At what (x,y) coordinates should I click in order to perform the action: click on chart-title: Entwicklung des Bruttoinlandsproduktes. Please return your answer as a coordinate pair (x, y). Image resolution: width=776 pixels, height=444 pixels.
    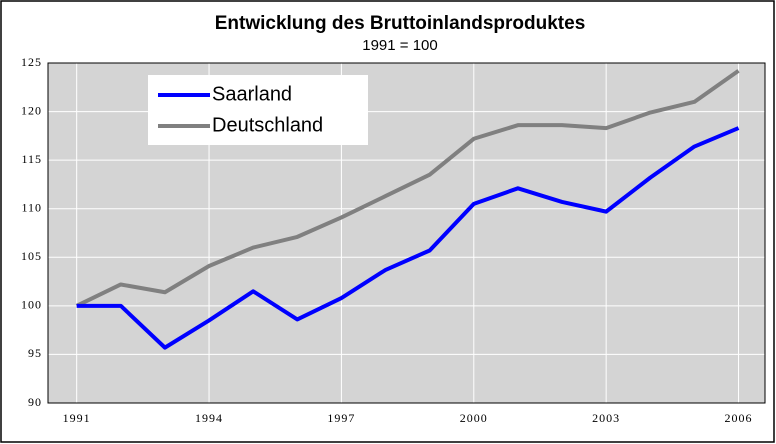
    Looking at the image, I should click on (400, 23).